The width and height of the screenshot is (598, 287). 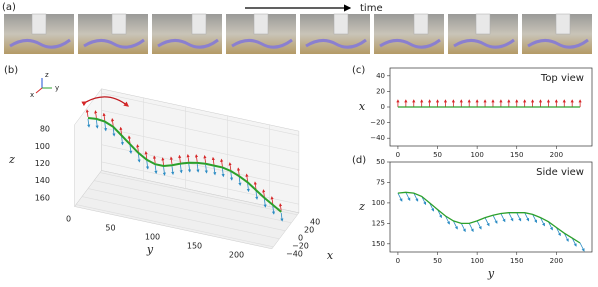 I want to click on gizmo-label: x, so click(x=32, y=95).